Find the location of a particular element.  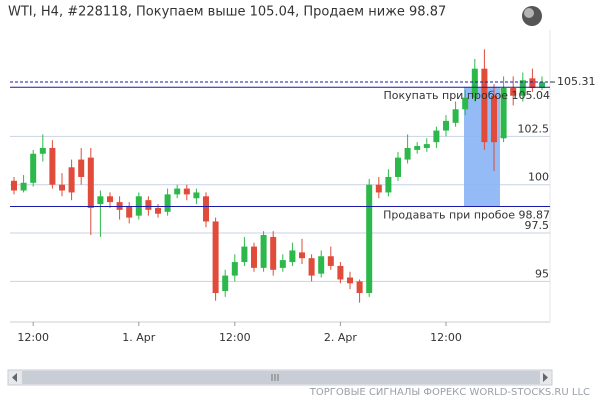

x-tick-label: 2. Apr is located at coordinates (340, 337).